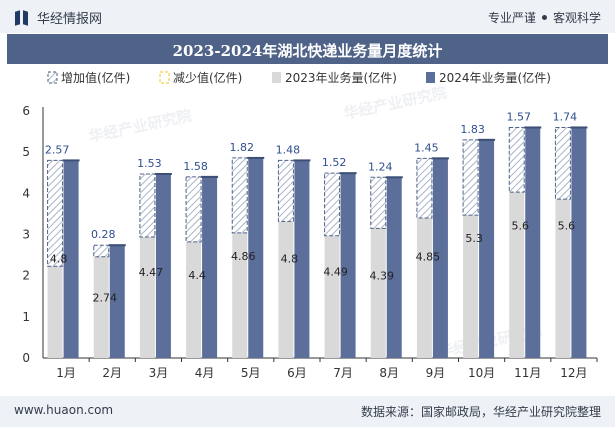  Describe the element at coordinates (527, 373) in the screenshot. I see `x-tick-label-11: 11月` at that location.